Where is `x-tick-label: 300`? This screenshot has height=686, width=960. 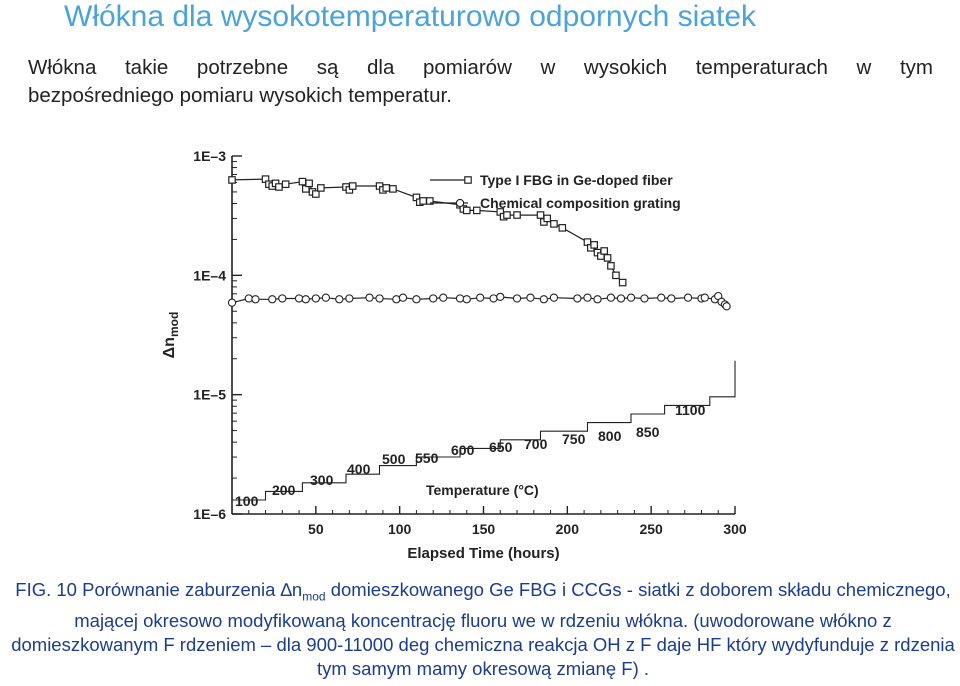 x-tick-label: 300 is located at coordinates (735, 529).